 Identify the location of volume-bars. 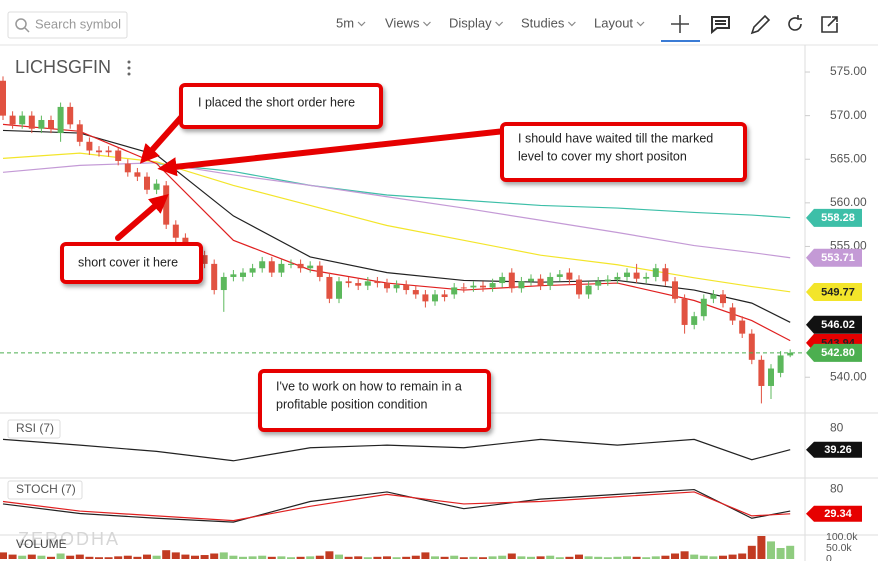
(397, 547).